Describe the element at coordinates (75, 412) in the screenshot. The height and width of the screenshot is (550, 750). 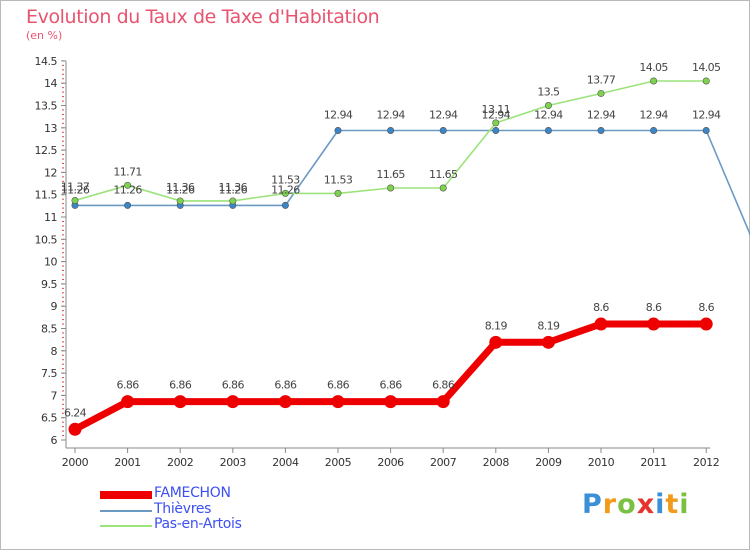
I see `data-label-famechon: 6.24` at that location.